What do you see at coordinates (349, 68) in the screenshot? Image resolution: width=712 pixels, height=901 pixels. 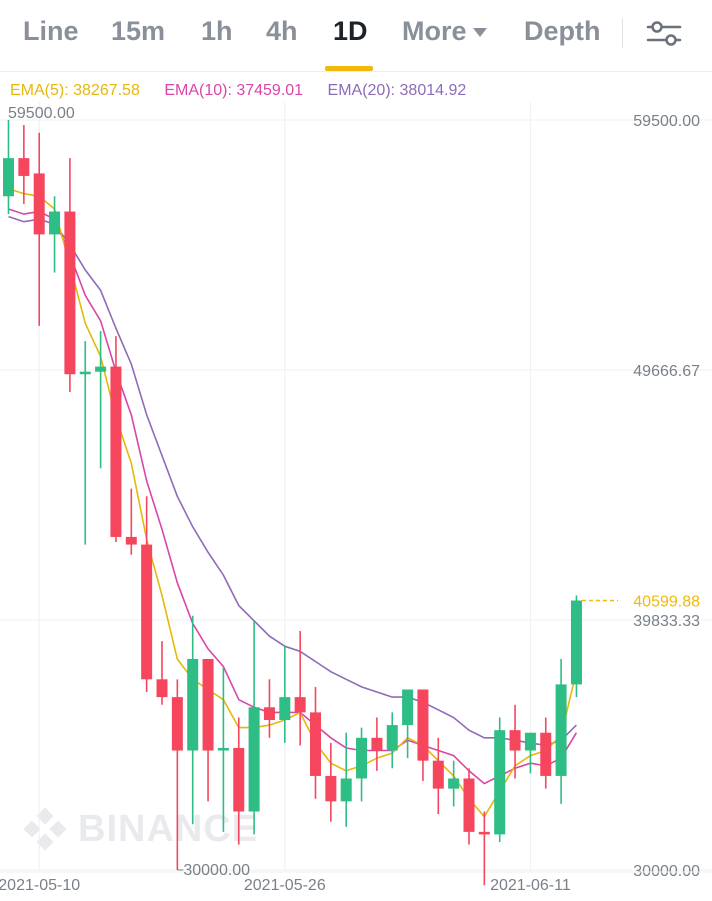 I see `active-tab-underline` at bounding box center [349, 68].